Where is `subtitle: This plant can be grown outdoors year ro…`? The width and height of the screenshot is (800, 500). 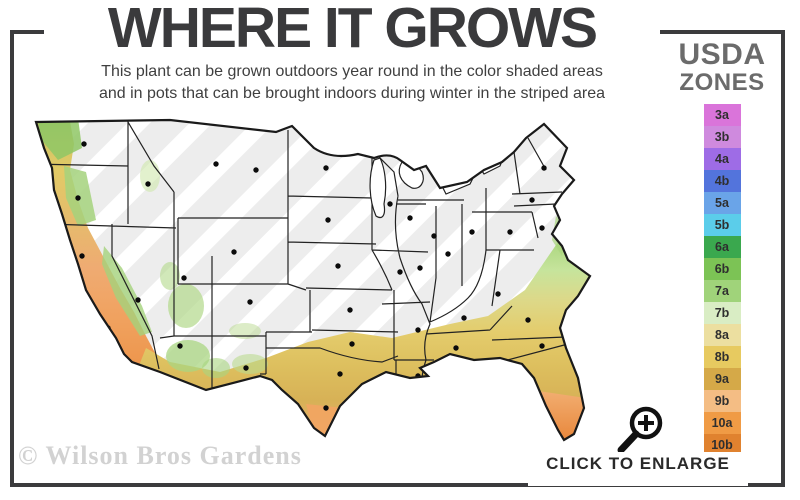
subtitle: This plant can be grown outdoors year ro… is located at coordinates (352, 82).